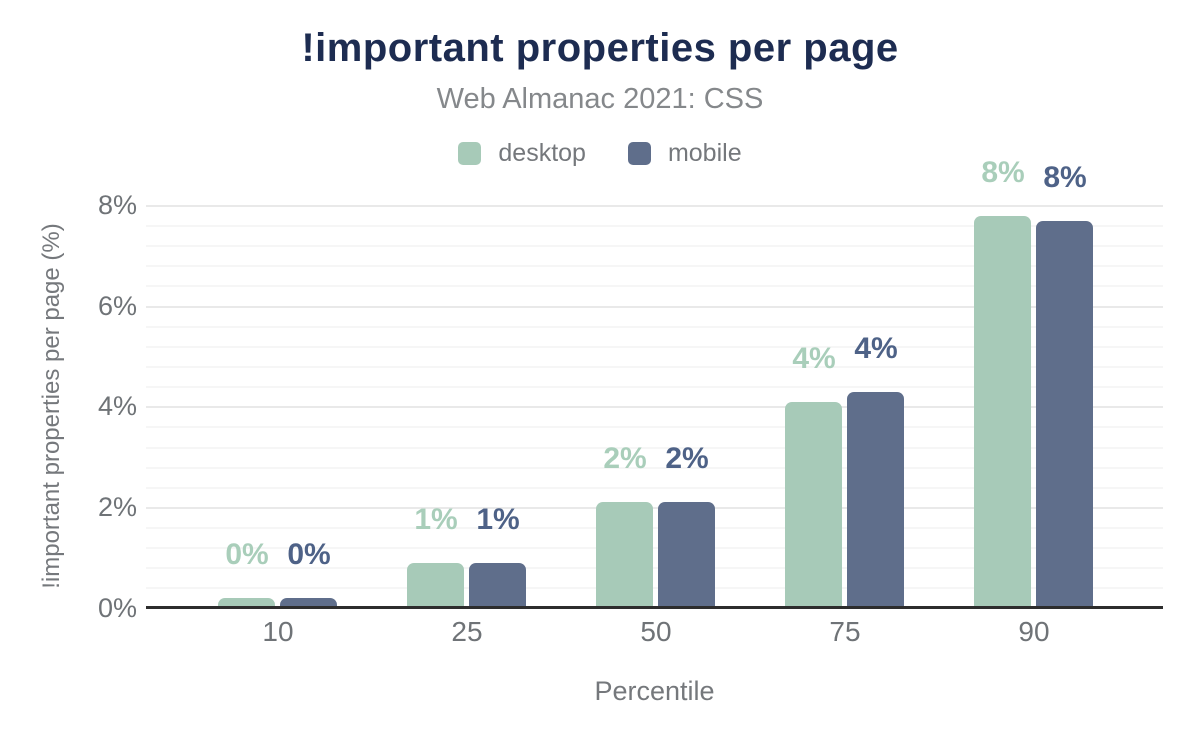 This screenshot has height=742, width=1200. I want to click on bar-desktop-p25, so click(435, 585).